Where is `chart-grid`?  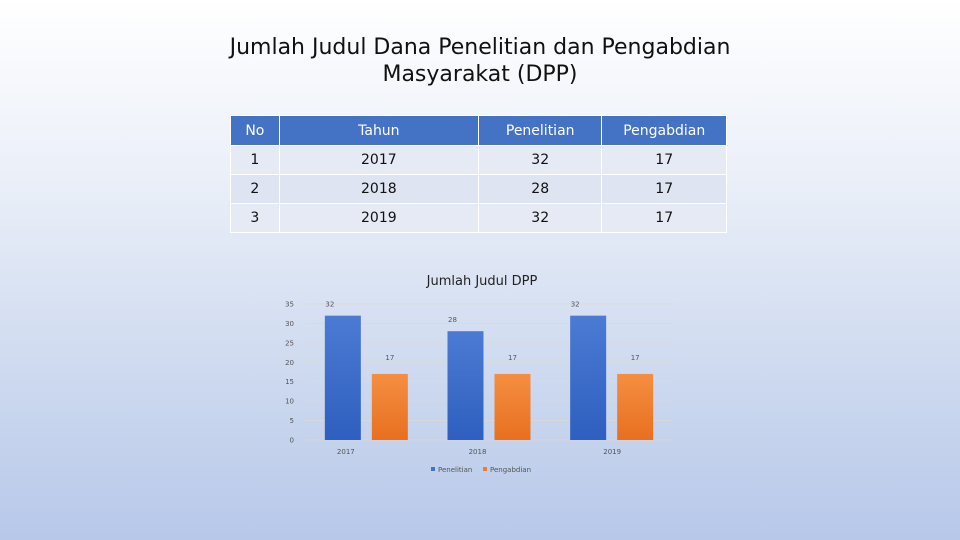 chart-grid is located at coordinates (489, 372).